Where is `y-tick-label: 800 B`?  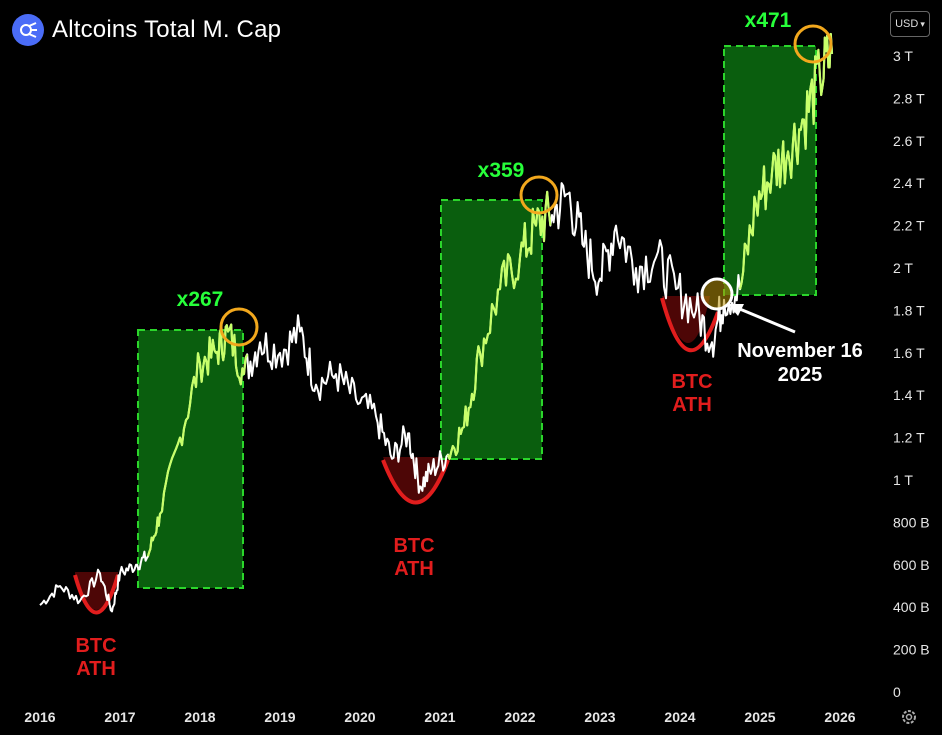 y-tick-label: 800 B is located at coordinates (911, 522).